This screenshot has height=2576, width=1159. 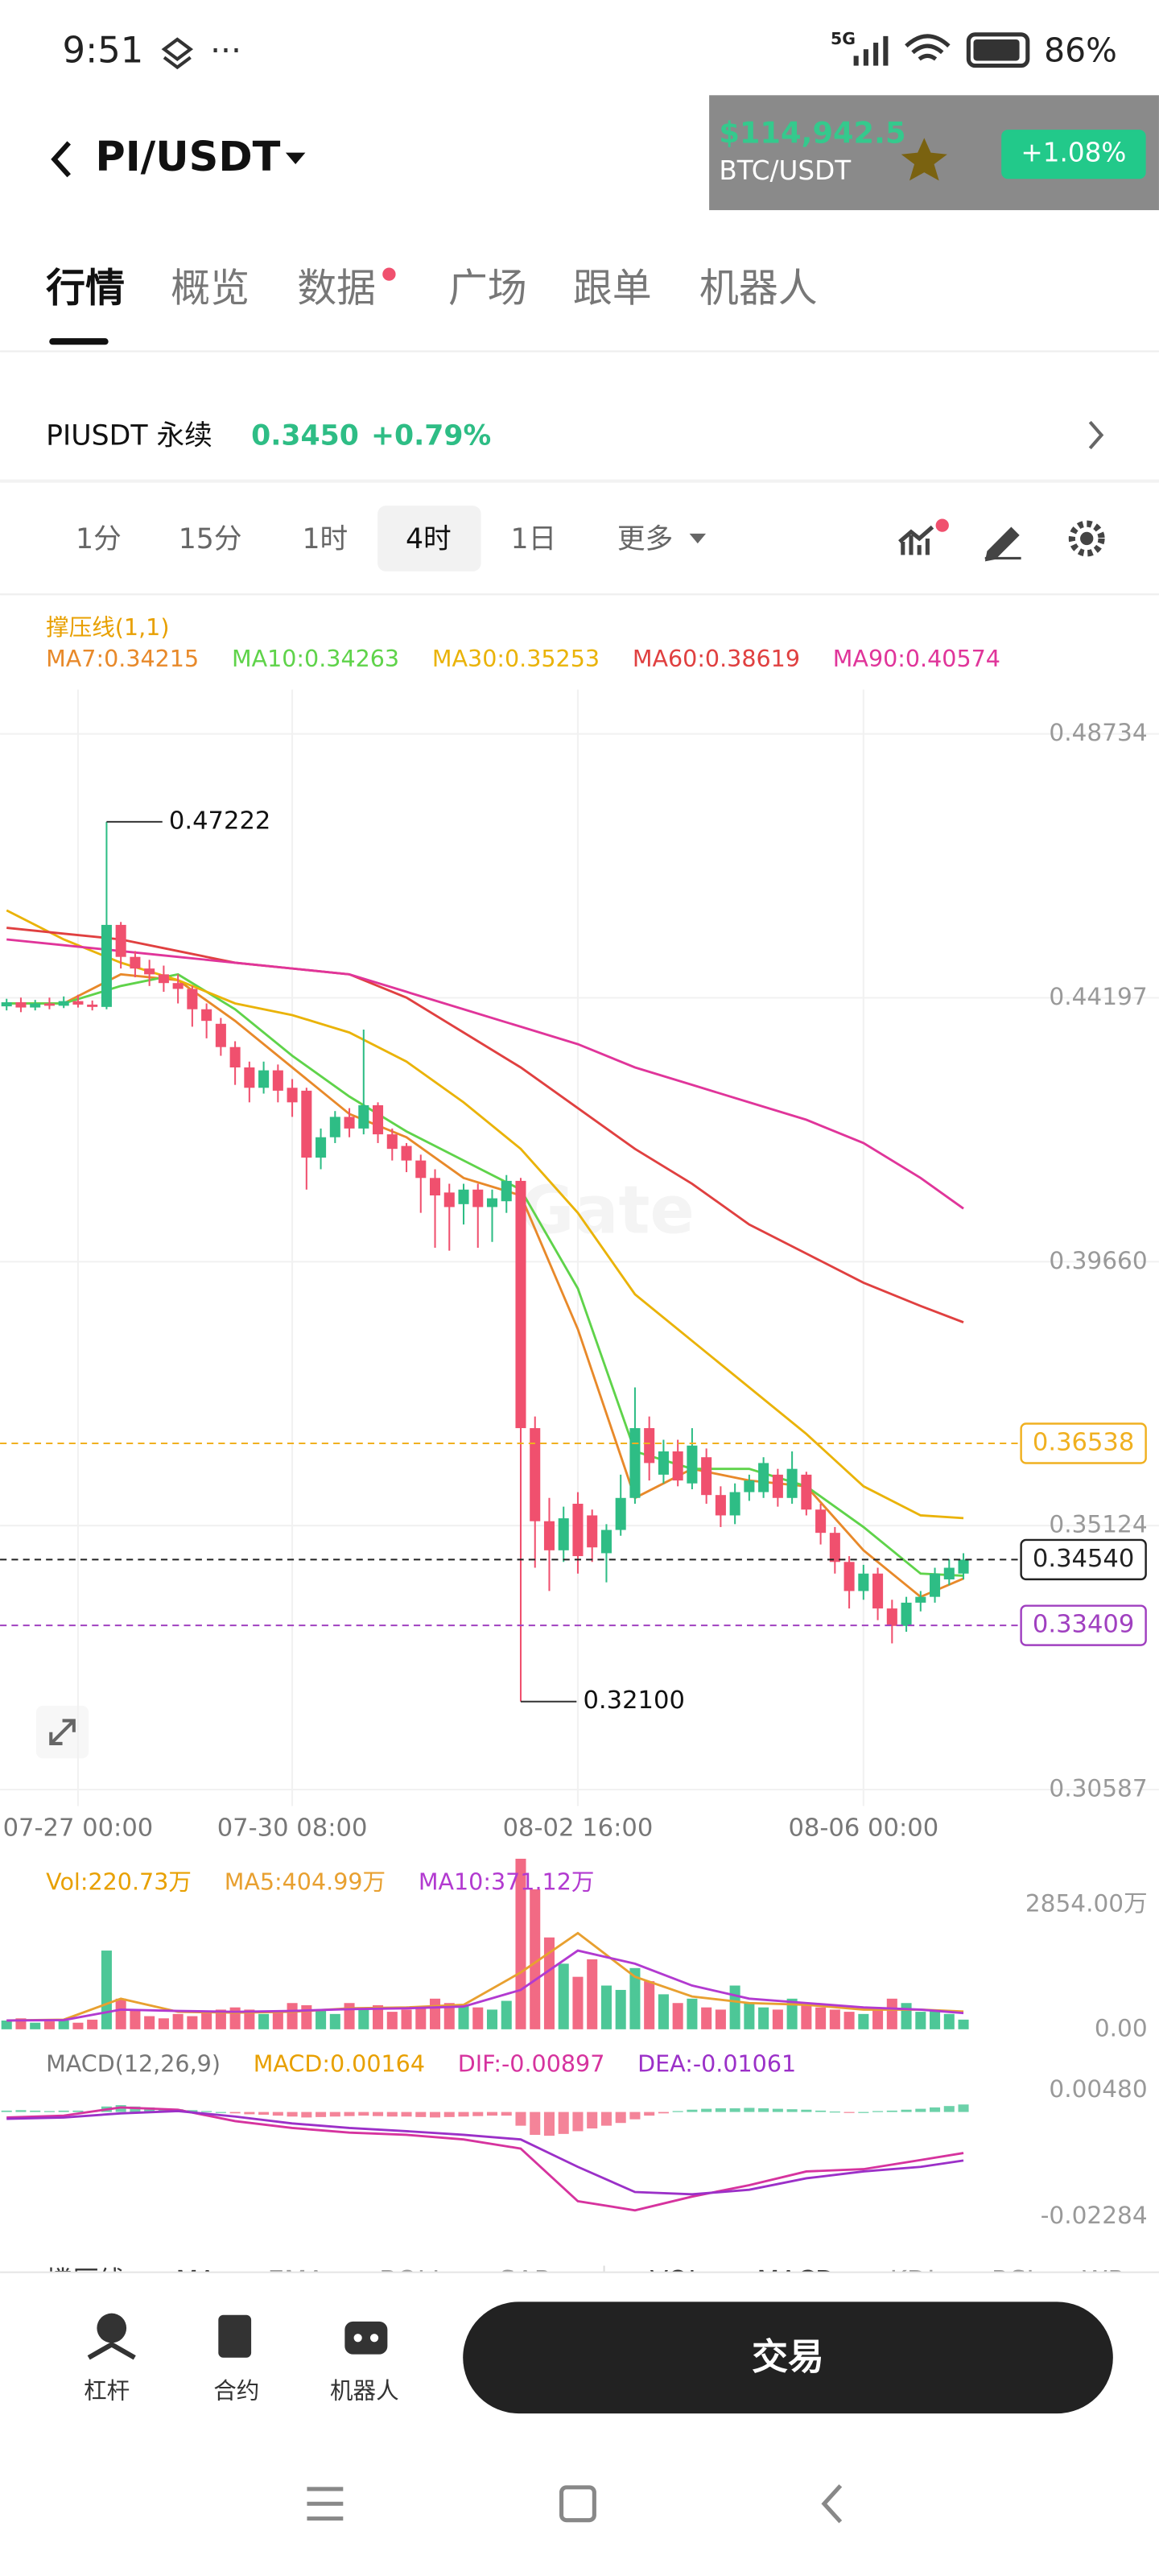 What do you see at coordinates (295, 158) in the screenshot?
I see `pair-dropdown` at bounding box center [295, 158].